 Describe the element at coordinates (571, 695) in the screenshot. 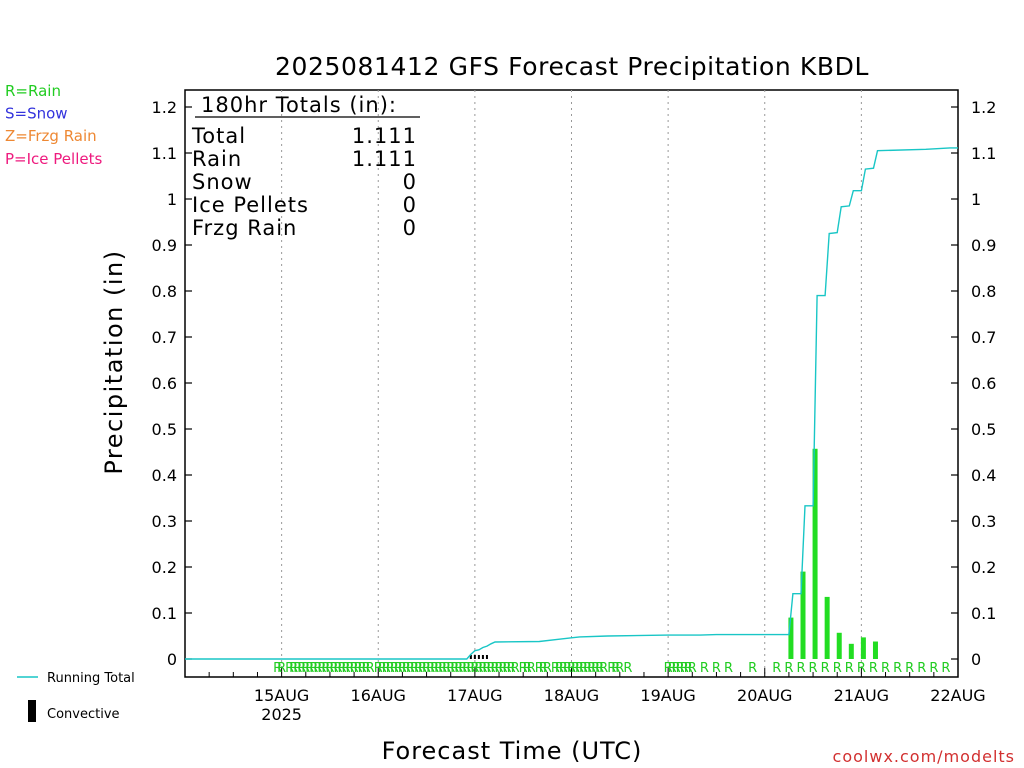

I see `x-tick-label: 18AUG` at that location.